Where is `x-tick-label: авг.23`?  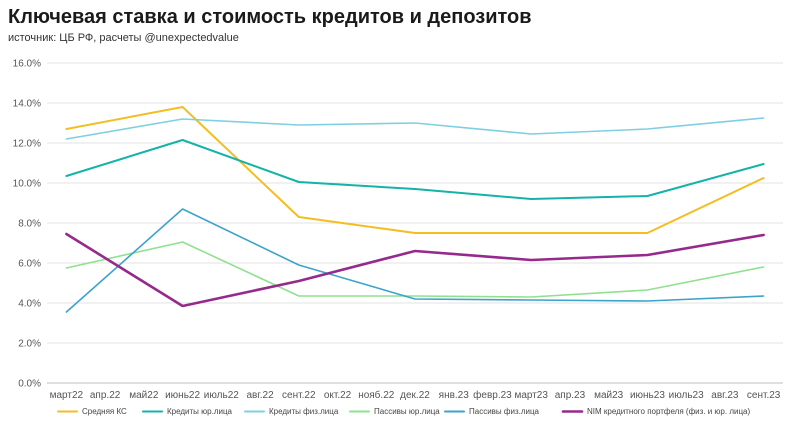
x-tick-label: авг.23 is located at coordinates (725, 395).